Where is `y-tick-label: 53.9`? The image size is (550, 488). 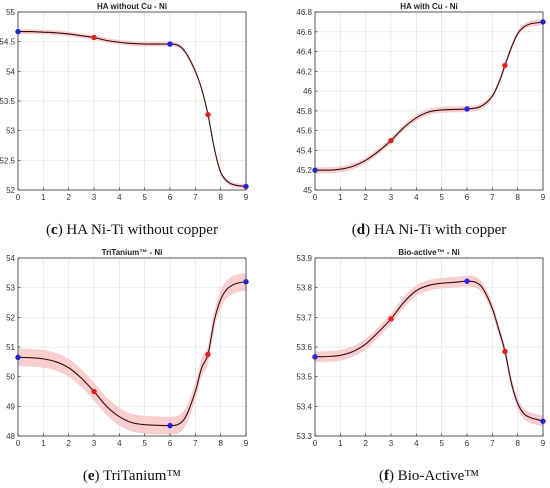 y-tick-label: 53.9 is located at coordinates (304, 258).